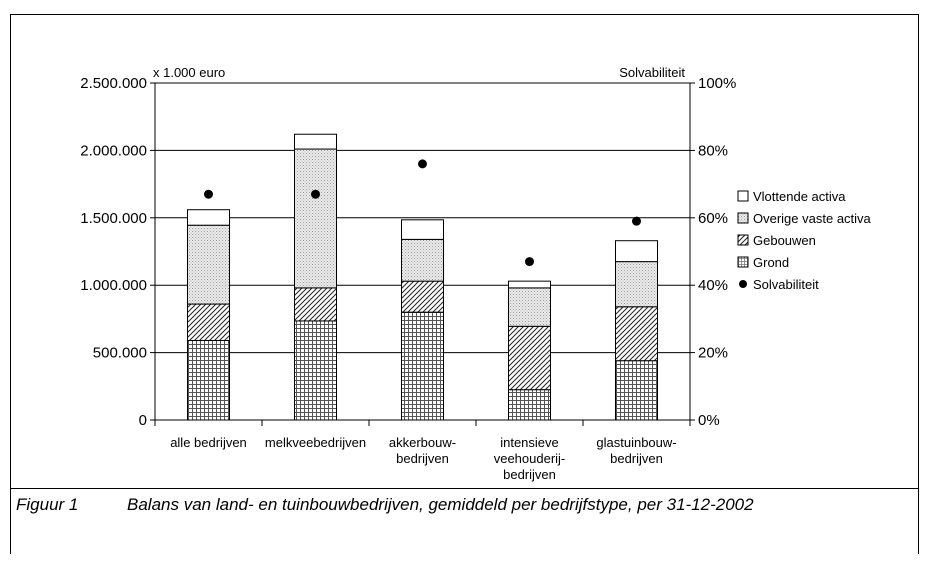  Describe the element at coordinates (143, 420) in the screenshot. I see `y-tick-label: 0` at that location.